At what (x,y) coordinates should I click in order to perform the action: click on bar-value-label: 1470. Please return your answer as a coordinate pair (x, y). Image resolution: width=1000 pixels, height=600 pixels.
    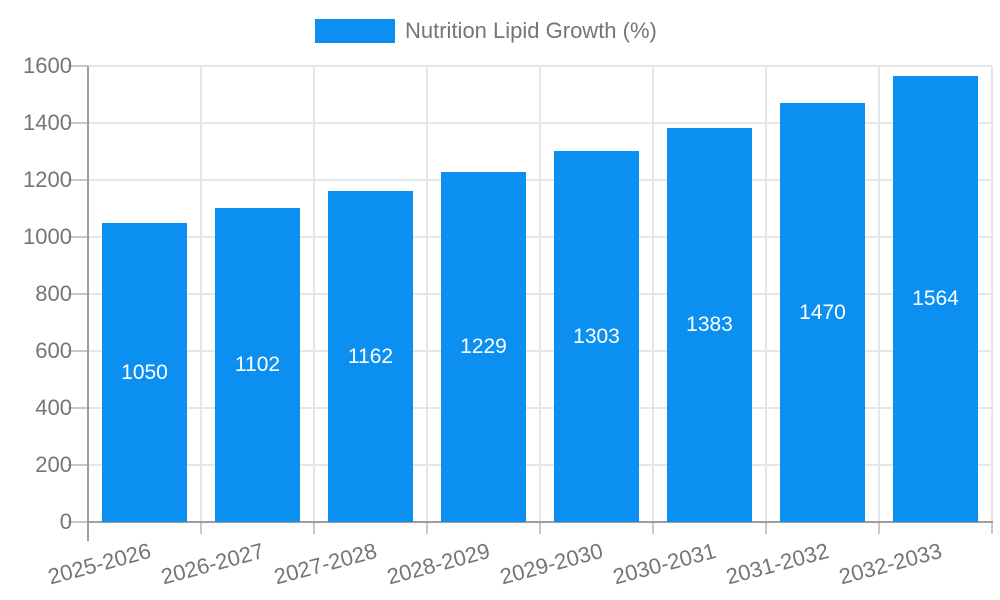
    Looking at the image, I should click on (822, 312).